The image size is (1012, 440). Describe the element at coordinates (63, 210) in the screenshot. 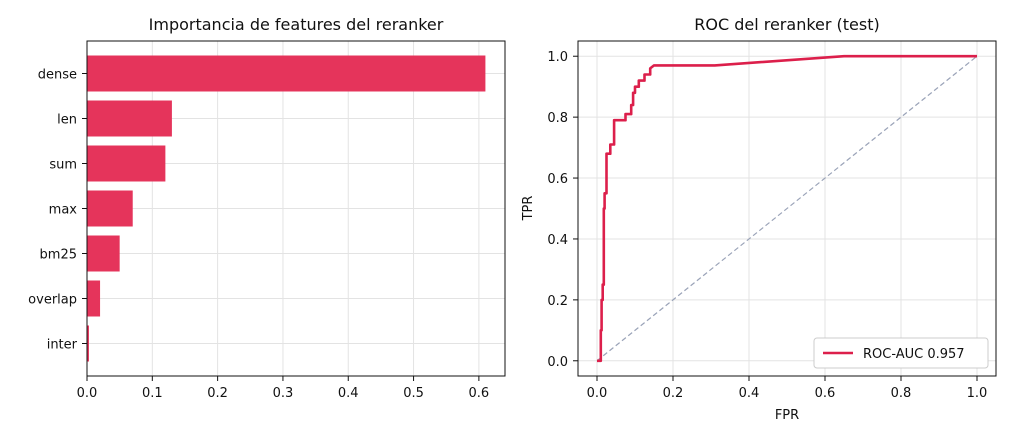

I see `importance-y-tick-label: max` at that location.